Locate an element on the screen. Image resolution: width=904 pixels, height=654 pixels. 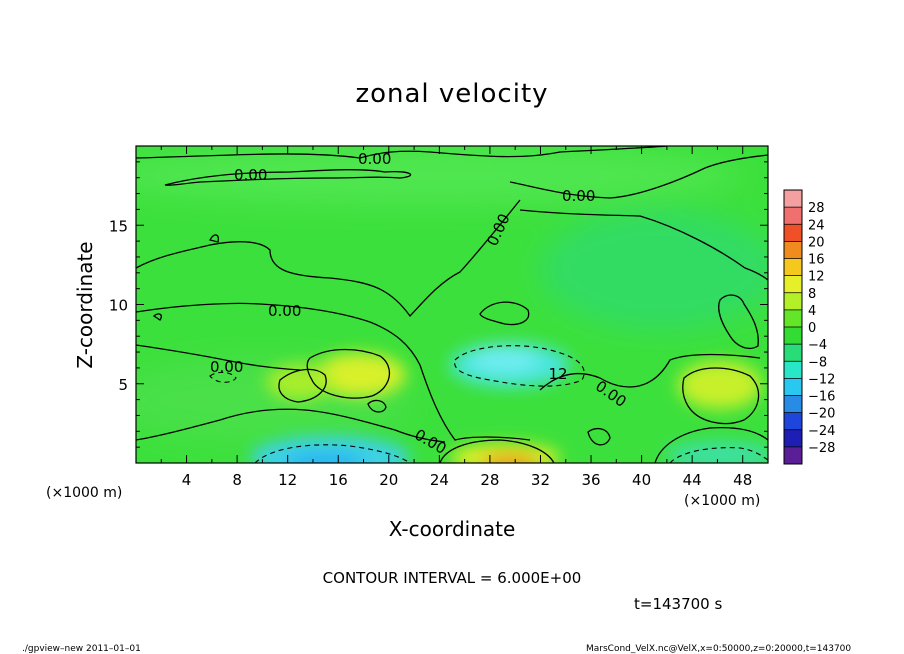
contour-interval-note: CONTOUR INTERVAL = 6.000E+00 is located at coordinates (452, 578).